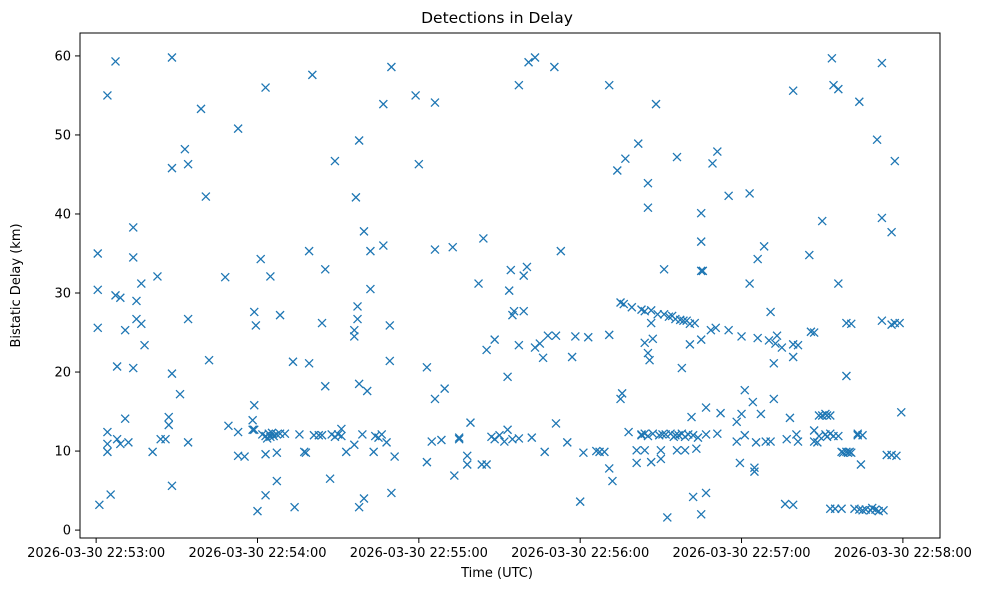 Image resolution: width=985 pixels, height=590 pixels. What do you see at coordinates (62, 452) in the screenshot?
I see `y-tick-label: 10` at bounding box center [62, 452].